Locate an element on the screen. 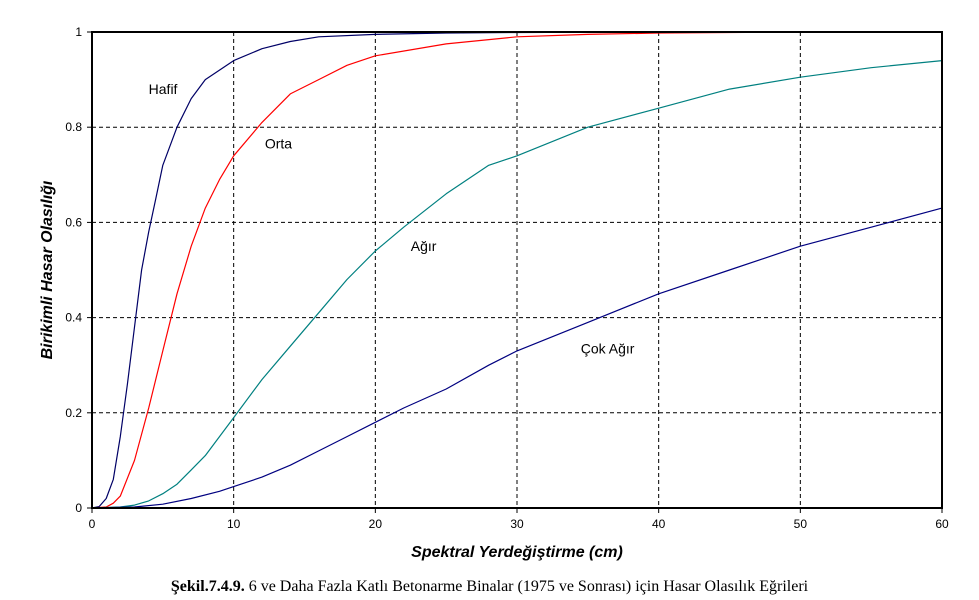 This screenshot has height=600, width=979. series-label-2: Orta is located at coordinates (278, 144).